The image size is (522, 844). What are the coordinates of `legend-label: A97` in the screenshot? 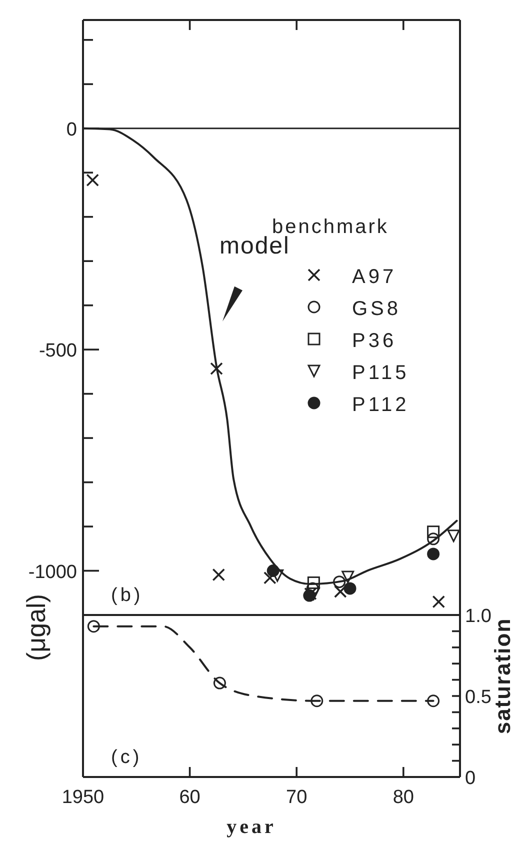 It's located at (374, 277).